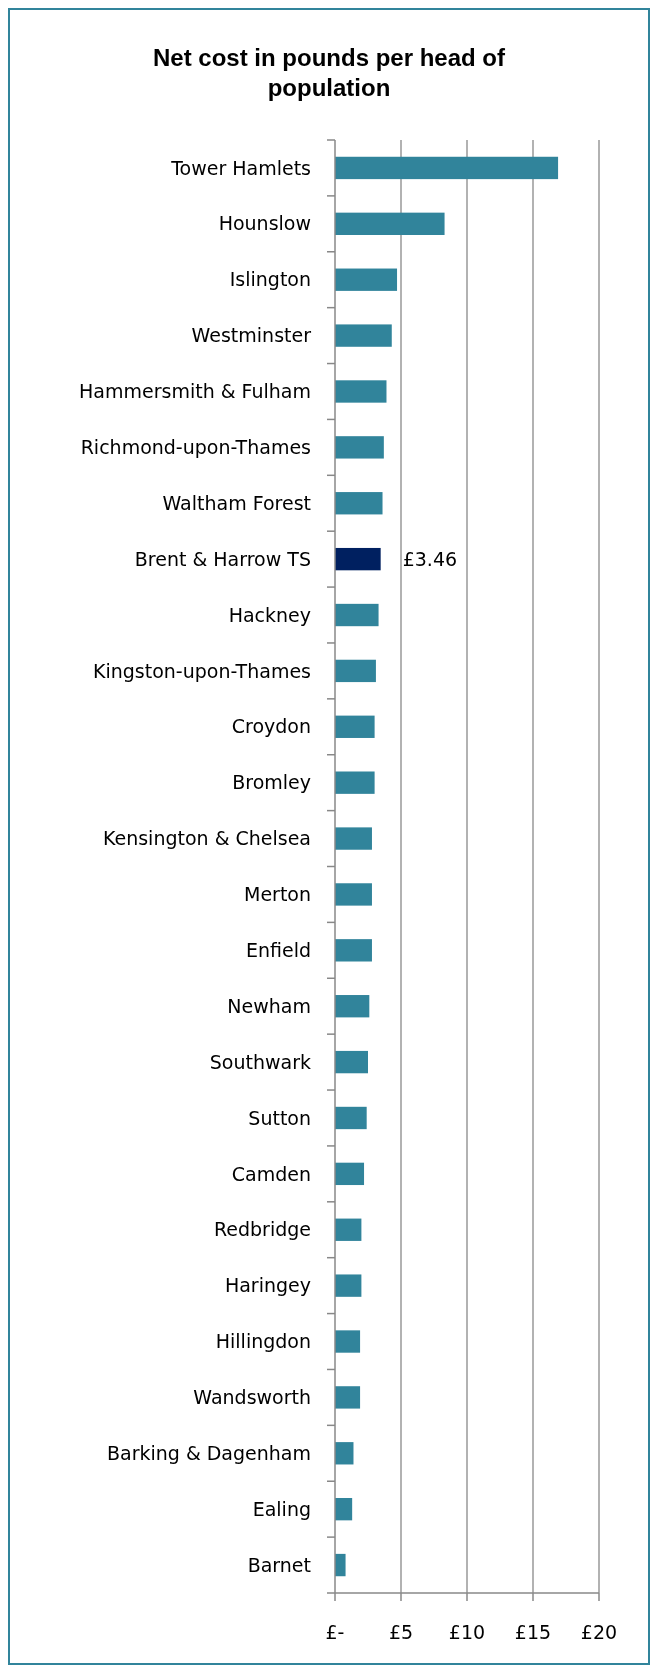 This screenshot has height=1673, width=658. Describe the element at coordinates (264, 223) in the screenshot. I see `y-tick-label: Hounslow` at that location.